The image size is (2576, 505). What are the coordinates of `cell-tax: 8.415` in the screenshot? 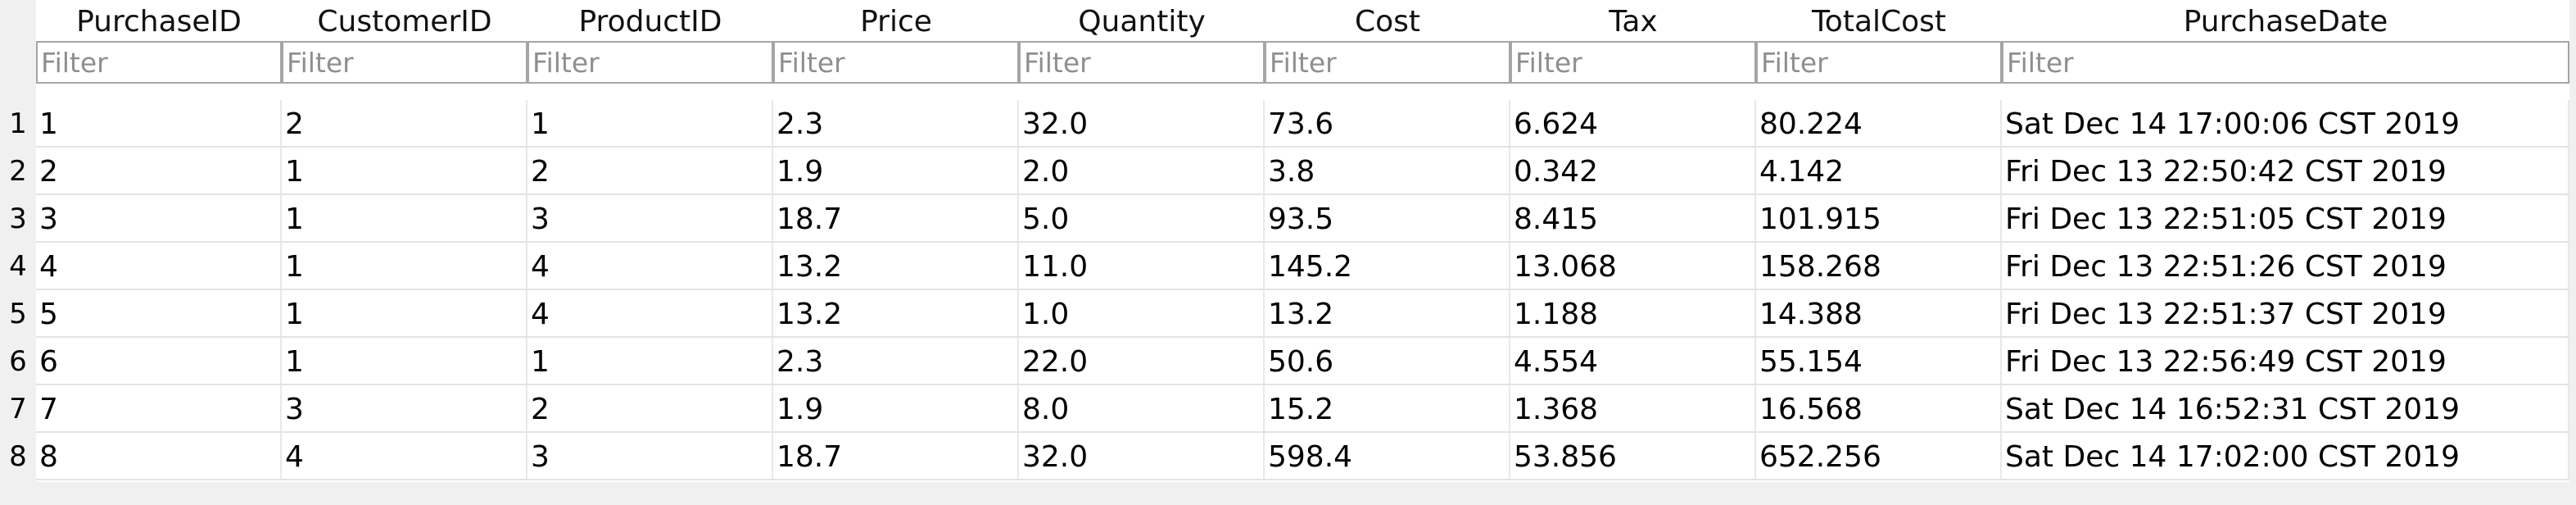 It's located at (1633, 218).